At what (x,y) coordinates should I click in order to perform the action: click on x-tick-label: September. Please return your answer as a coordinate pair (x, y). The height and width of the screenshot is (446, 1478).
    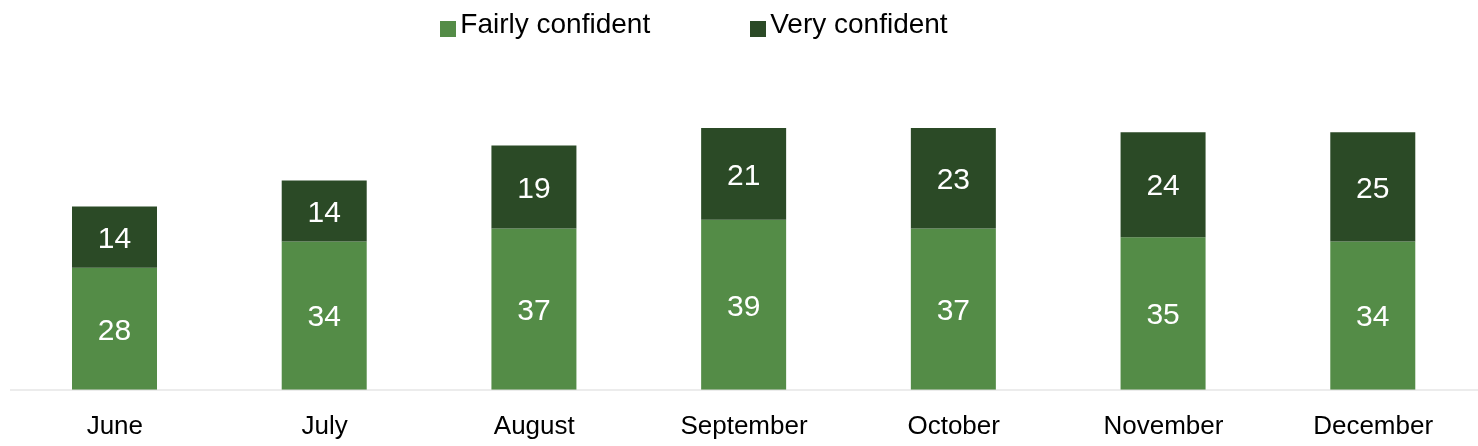
    Looking at the image, I should click on (744, 425).